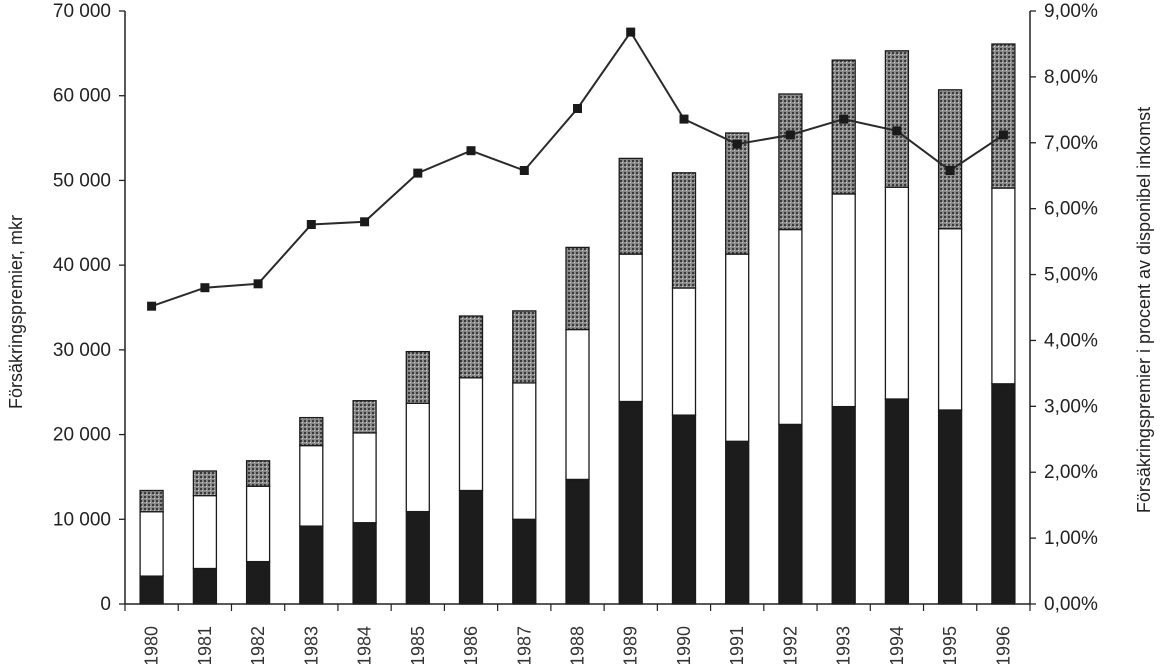 This screenshot has width=1162, height=664. Describe the element at coordinates (1071, 143) in the screenshot. I see `y-right-tick-label: 7,00%` at that location.